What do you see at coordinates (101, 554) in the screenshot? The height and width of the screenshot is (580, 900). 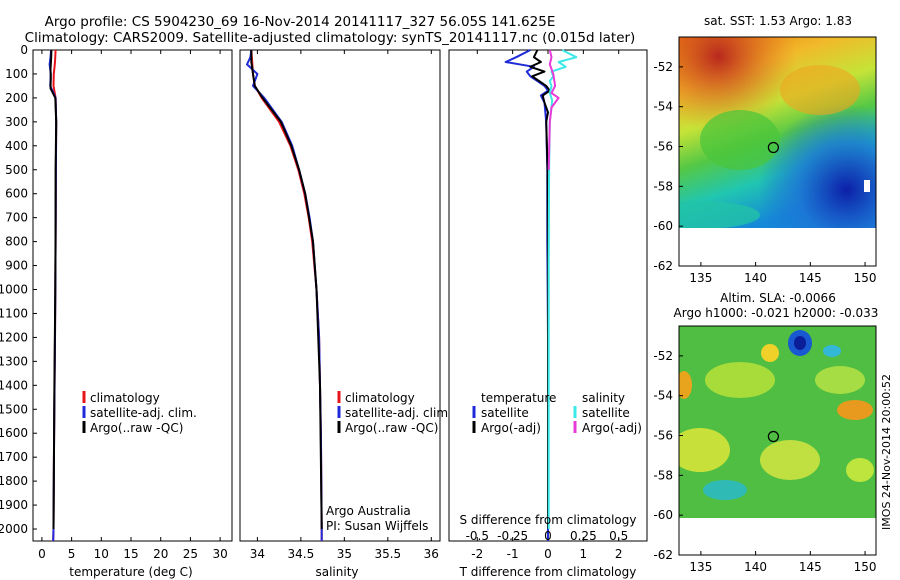 I see `x-tick-label: 10` at bounding box center [101, 554].